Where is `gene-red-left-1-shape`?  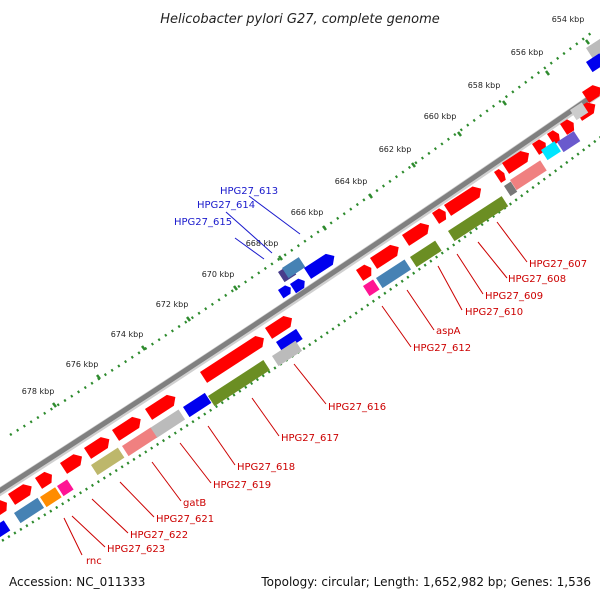
gene-red-left-1-shape is located at coordinates (232, 359).